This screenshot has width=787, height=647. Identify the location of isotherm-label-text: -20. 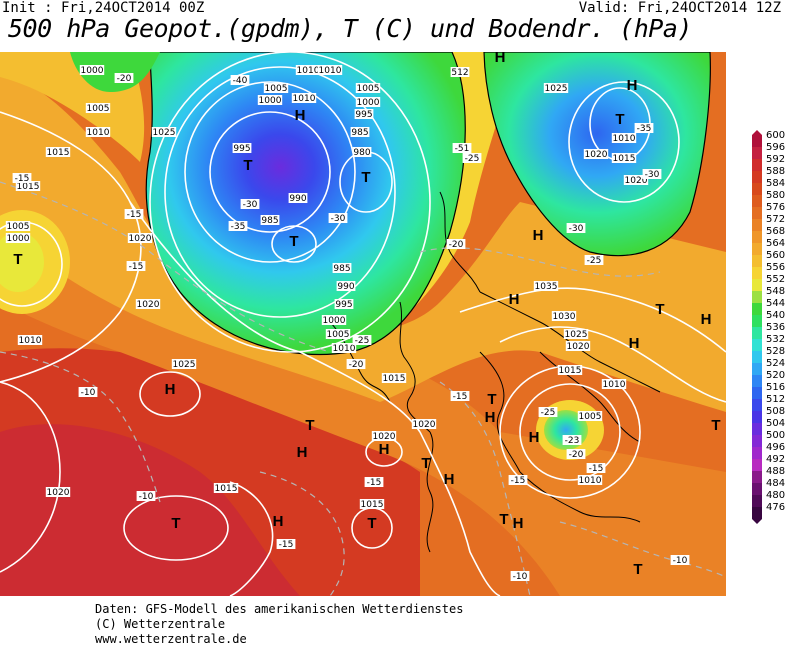
(356, 365).